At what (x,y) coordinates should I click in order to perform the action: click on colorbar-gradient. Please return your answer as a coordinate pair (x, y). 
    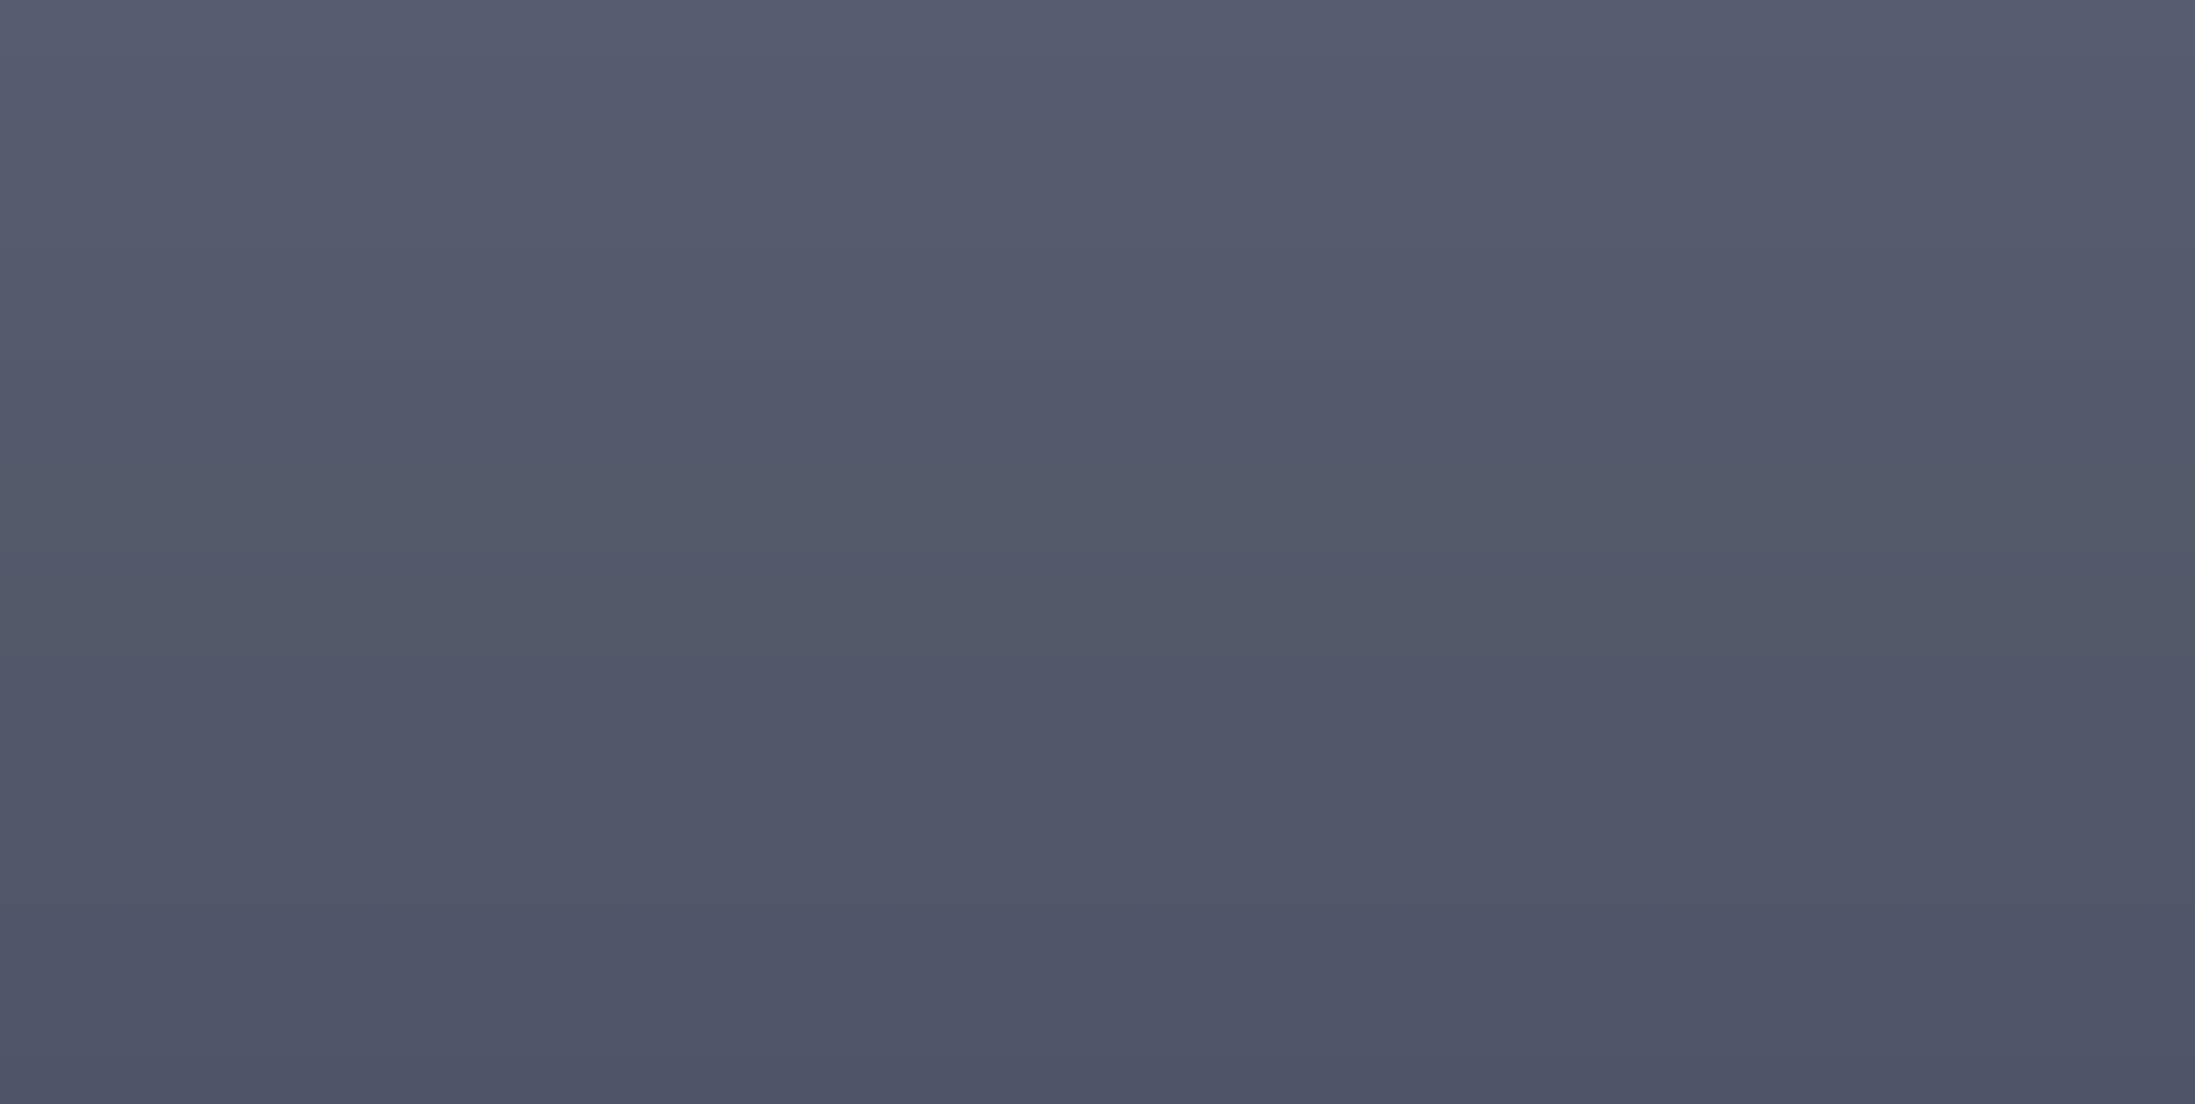
    Looking at the image, I should click on (1121, 1063).